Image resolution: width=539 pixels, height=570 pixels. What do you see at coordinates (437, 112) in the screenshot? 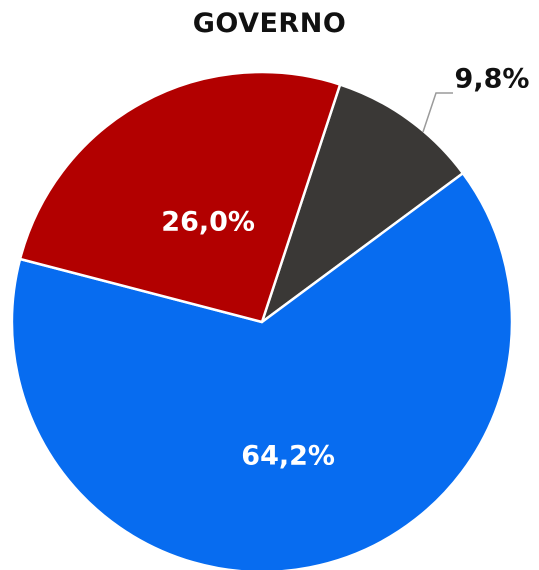
I see `leader-line` at bounding box center [437, 112].